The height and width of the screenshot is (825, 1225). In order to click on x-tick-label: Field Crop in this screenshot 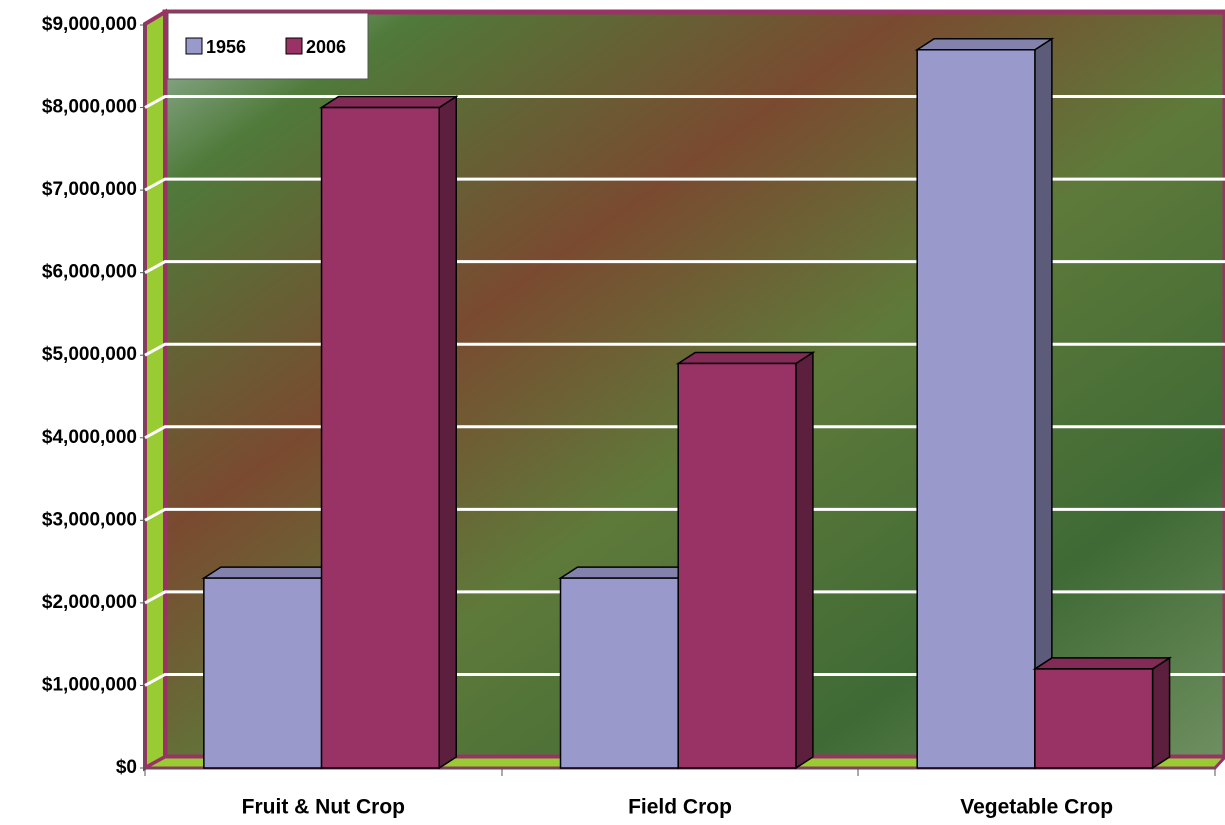, I will do `click(680, 807)`.